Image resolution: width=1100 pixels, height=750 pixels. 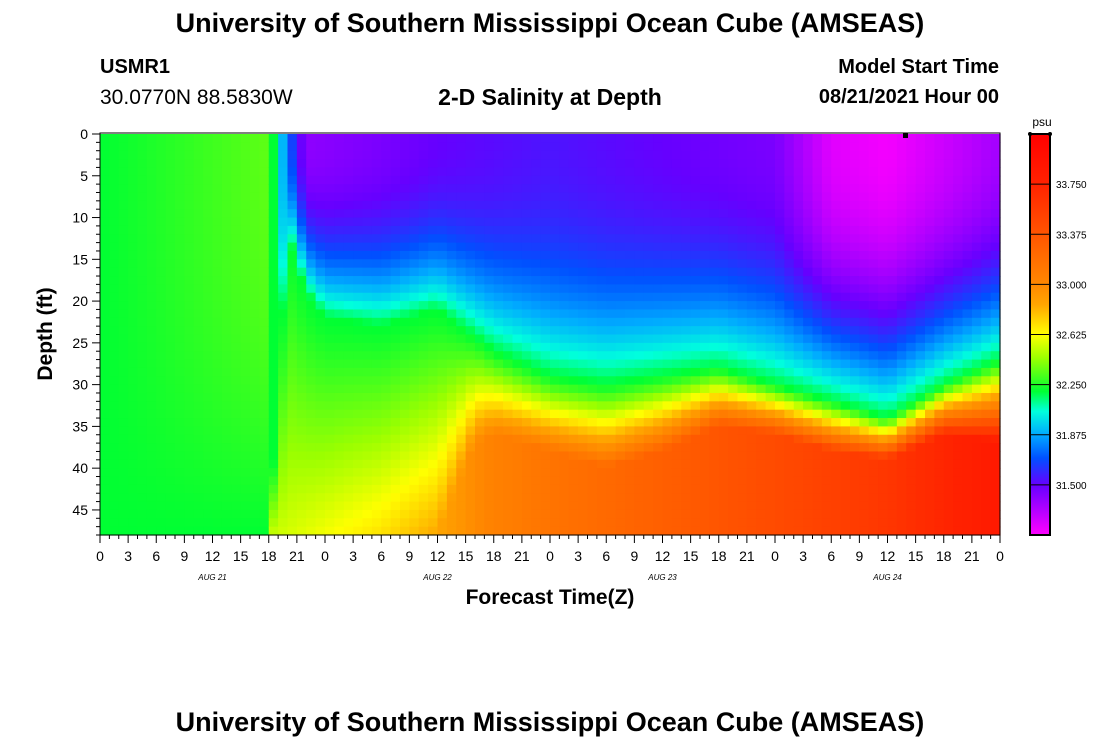 I want to click on model-start-label: Model Start Time, so click(x=918, y=67).